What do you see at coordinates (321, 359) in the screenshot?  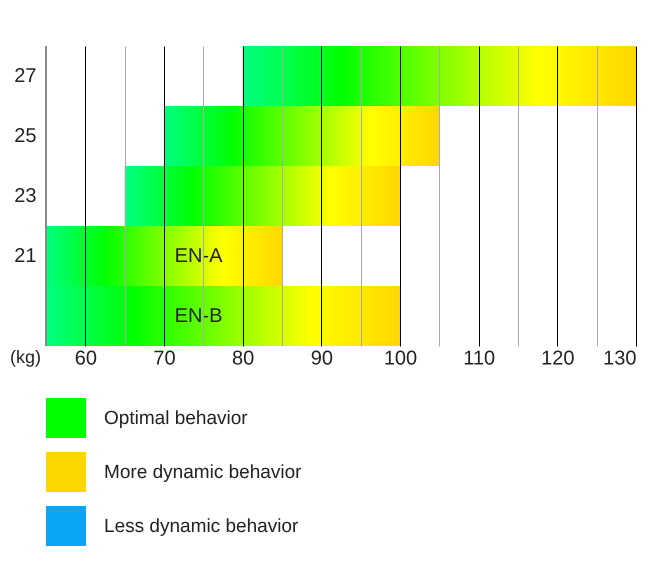 I see `x-tick-label: 90` at bounding box center [321, 359].